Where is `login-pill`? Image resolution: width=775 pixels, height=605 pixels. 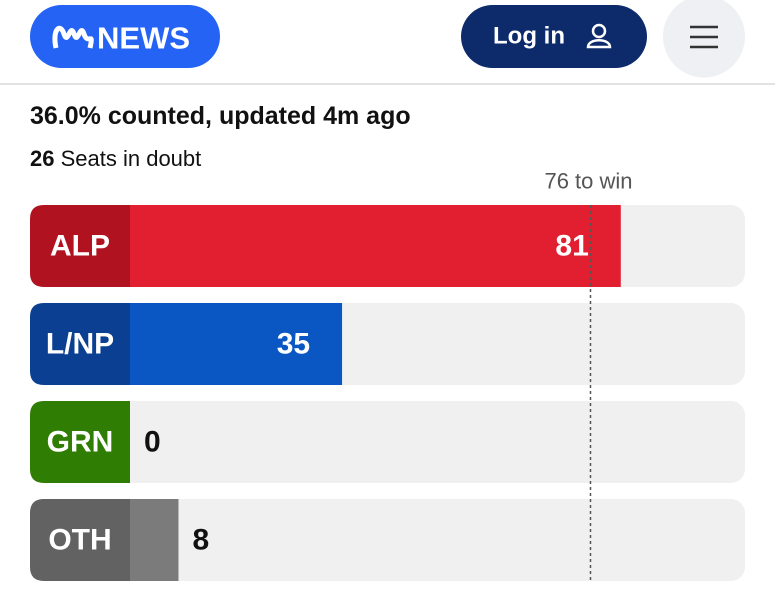
login-pill is located at coordinates (554, 36).